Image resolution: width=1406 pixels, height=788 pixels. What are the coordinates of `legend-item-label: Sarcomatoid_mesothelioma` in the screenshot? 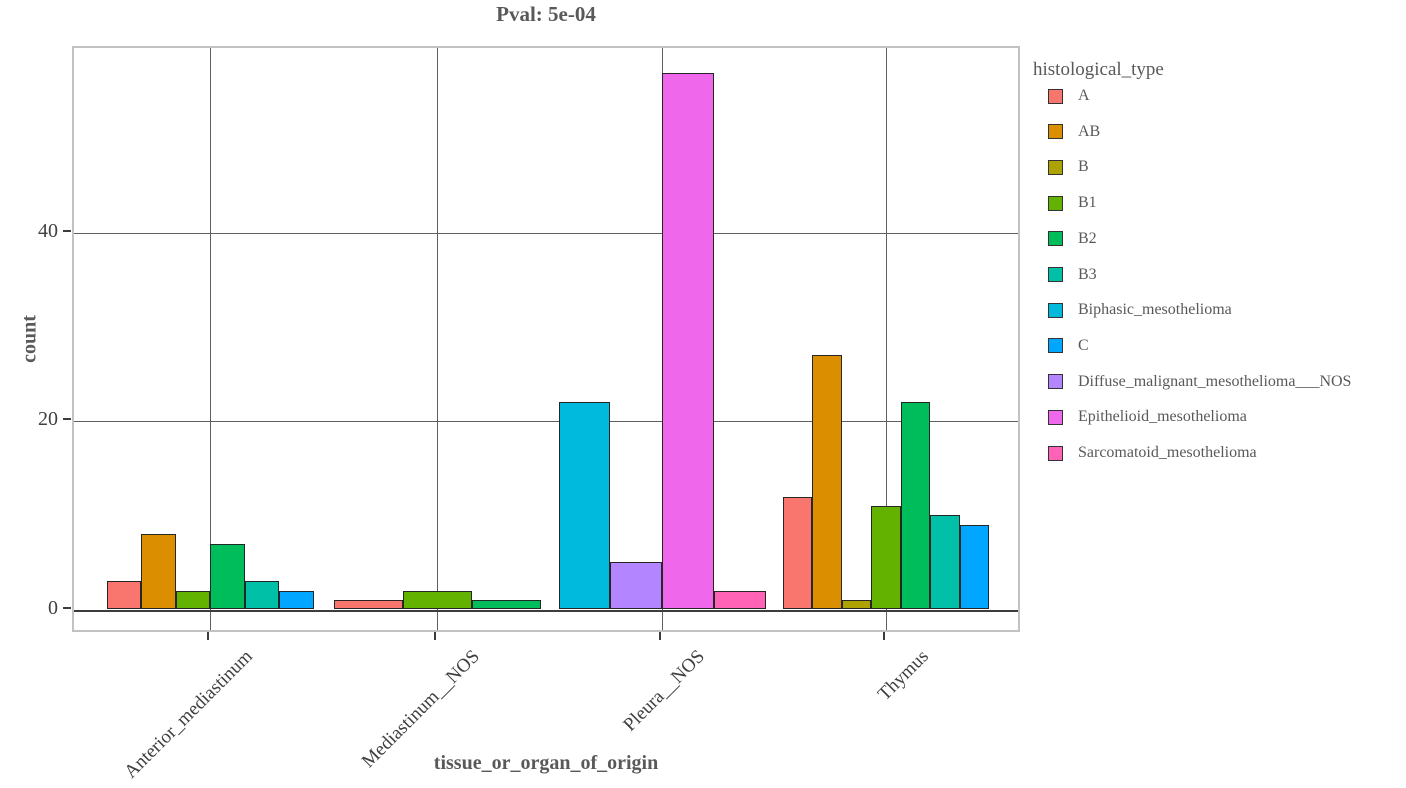 It's located at (1167, 452).